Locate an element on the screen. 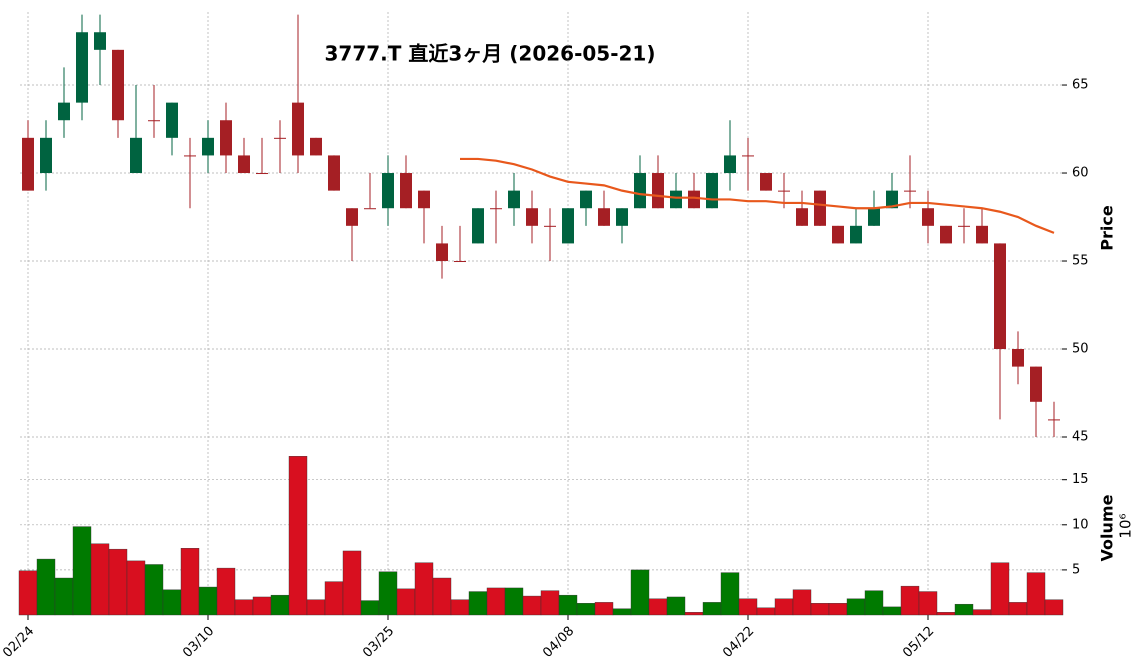  chart-title: 3777.T 直近3ヶ月 (2026-05-21) is located at coordinates (490, 54).